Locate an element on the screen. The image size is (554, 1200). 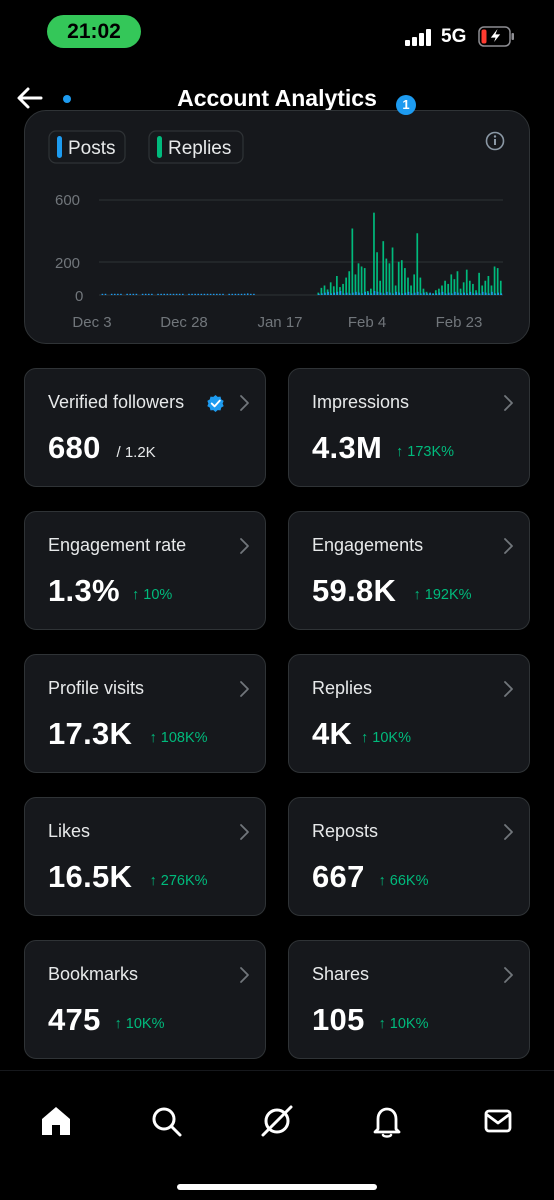
notifications-icon is located at coordinates (387, 1121).